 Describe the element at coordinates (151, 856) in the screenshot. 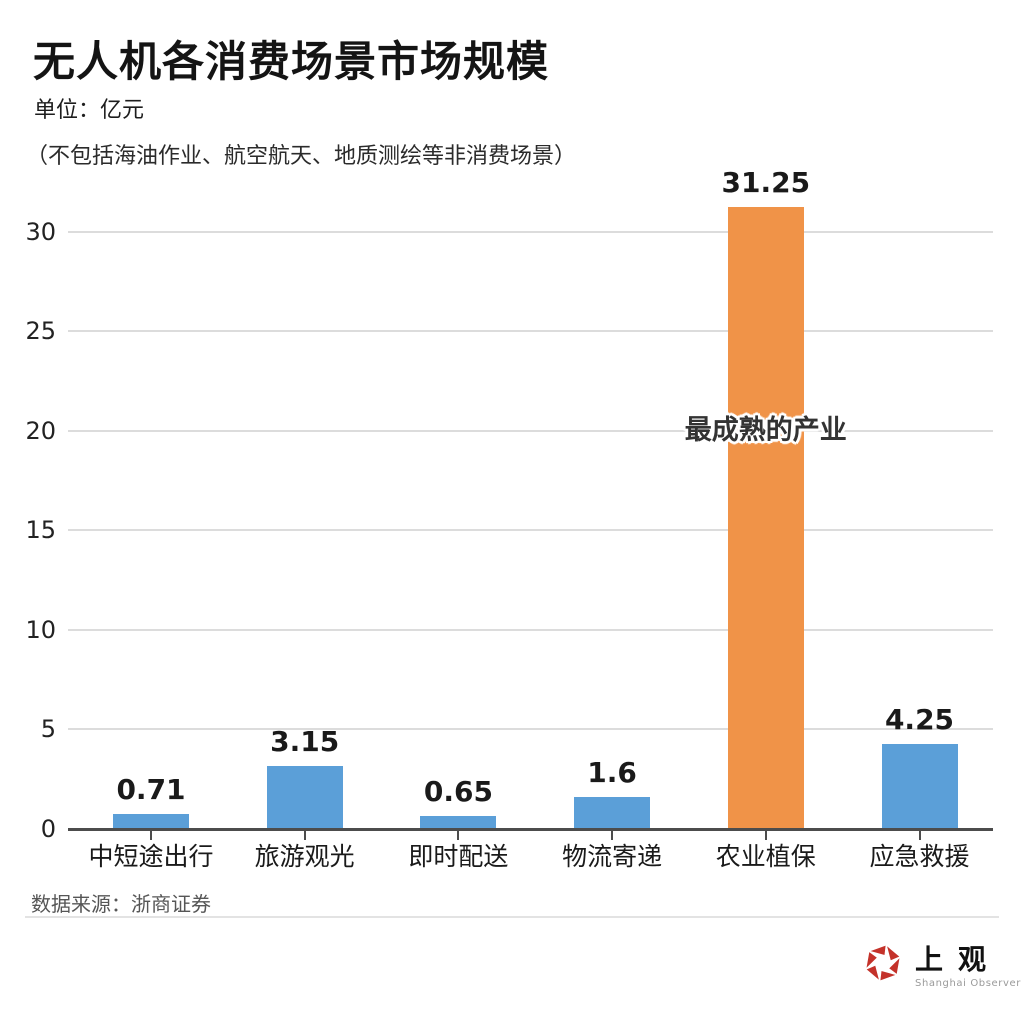

I see `category-label-1: 中短途出行` at that location.